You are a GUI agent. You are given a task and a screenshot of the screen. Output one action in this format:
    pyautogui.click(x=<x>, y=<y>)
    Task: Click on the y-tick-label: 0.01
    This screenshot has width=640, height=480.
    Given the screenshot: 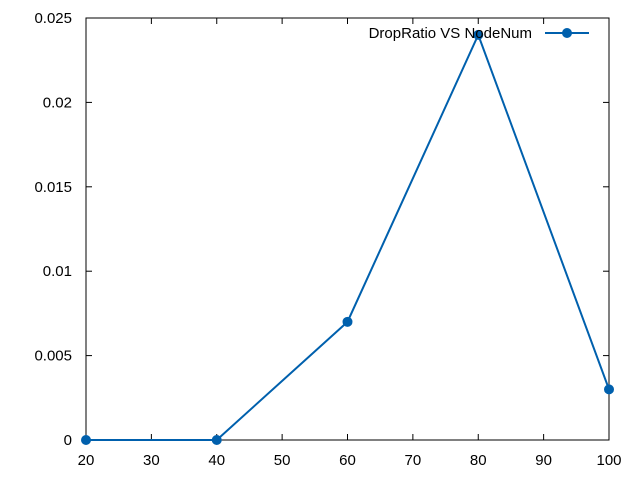 What is the action you would take?
    pyautogui.click(x=57, y=271)
    